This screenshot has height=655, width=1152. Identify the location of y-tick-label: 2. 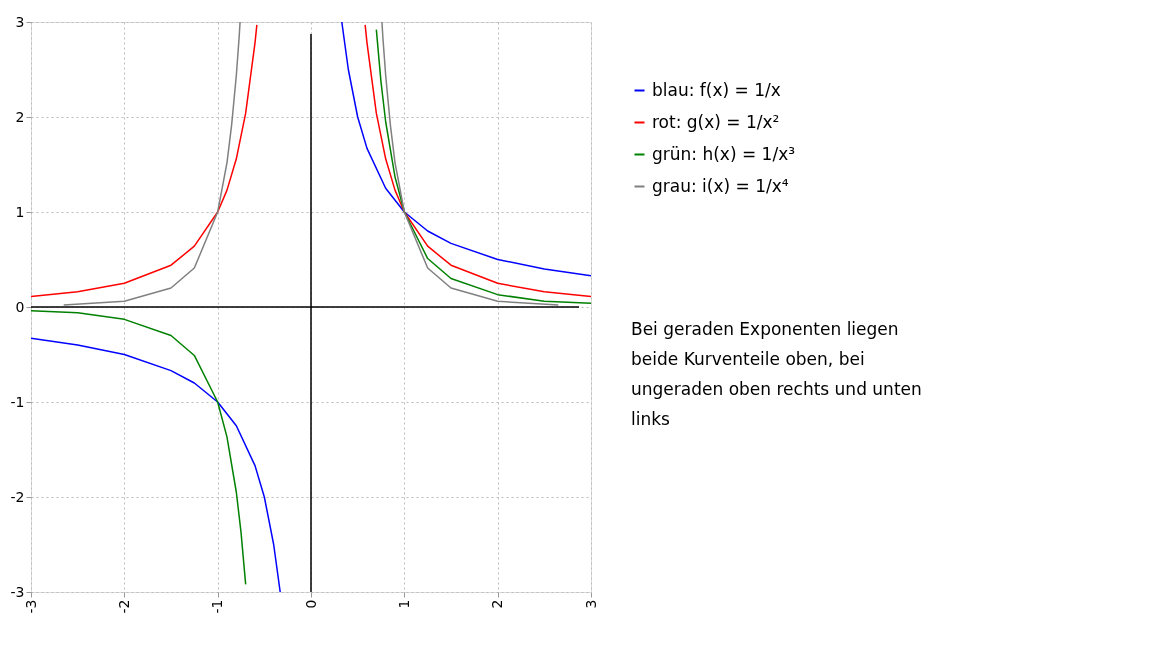
(20, 116).